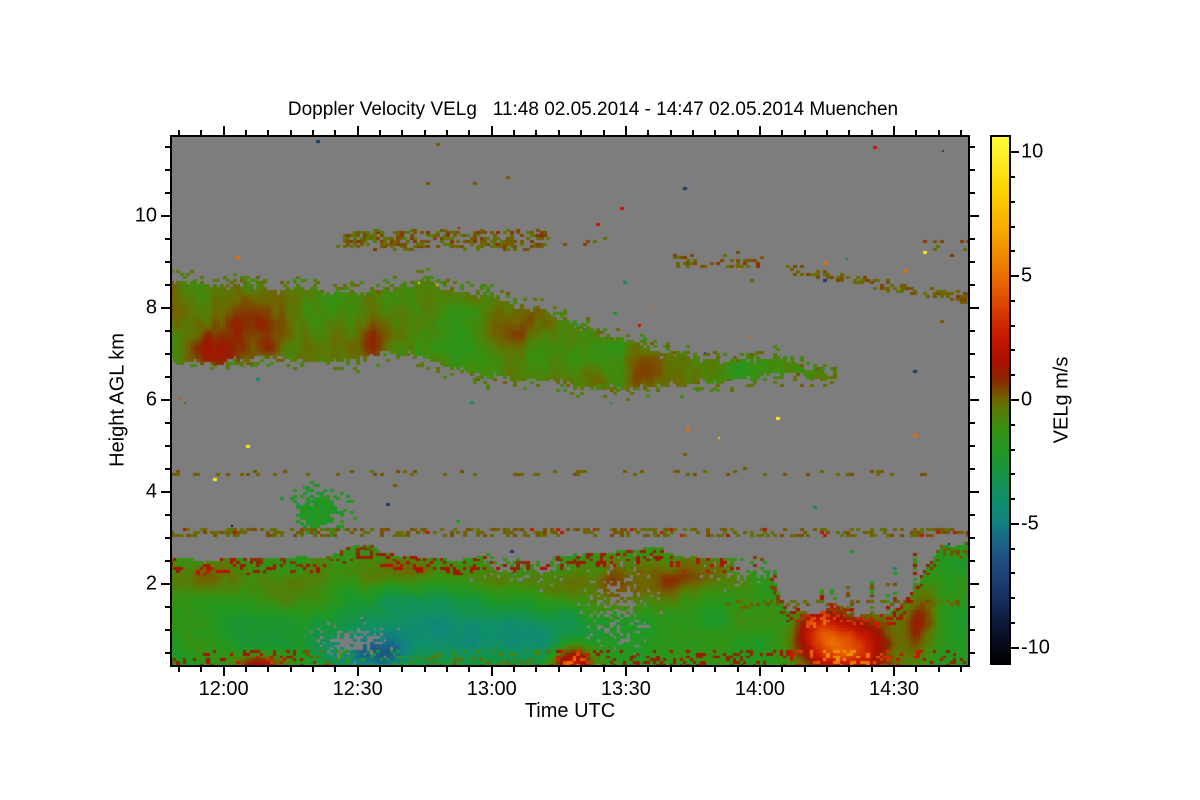 The width and height of the screenshot is (1200, 800). I want to click on y-tick-label: 2, so click(151, 583).